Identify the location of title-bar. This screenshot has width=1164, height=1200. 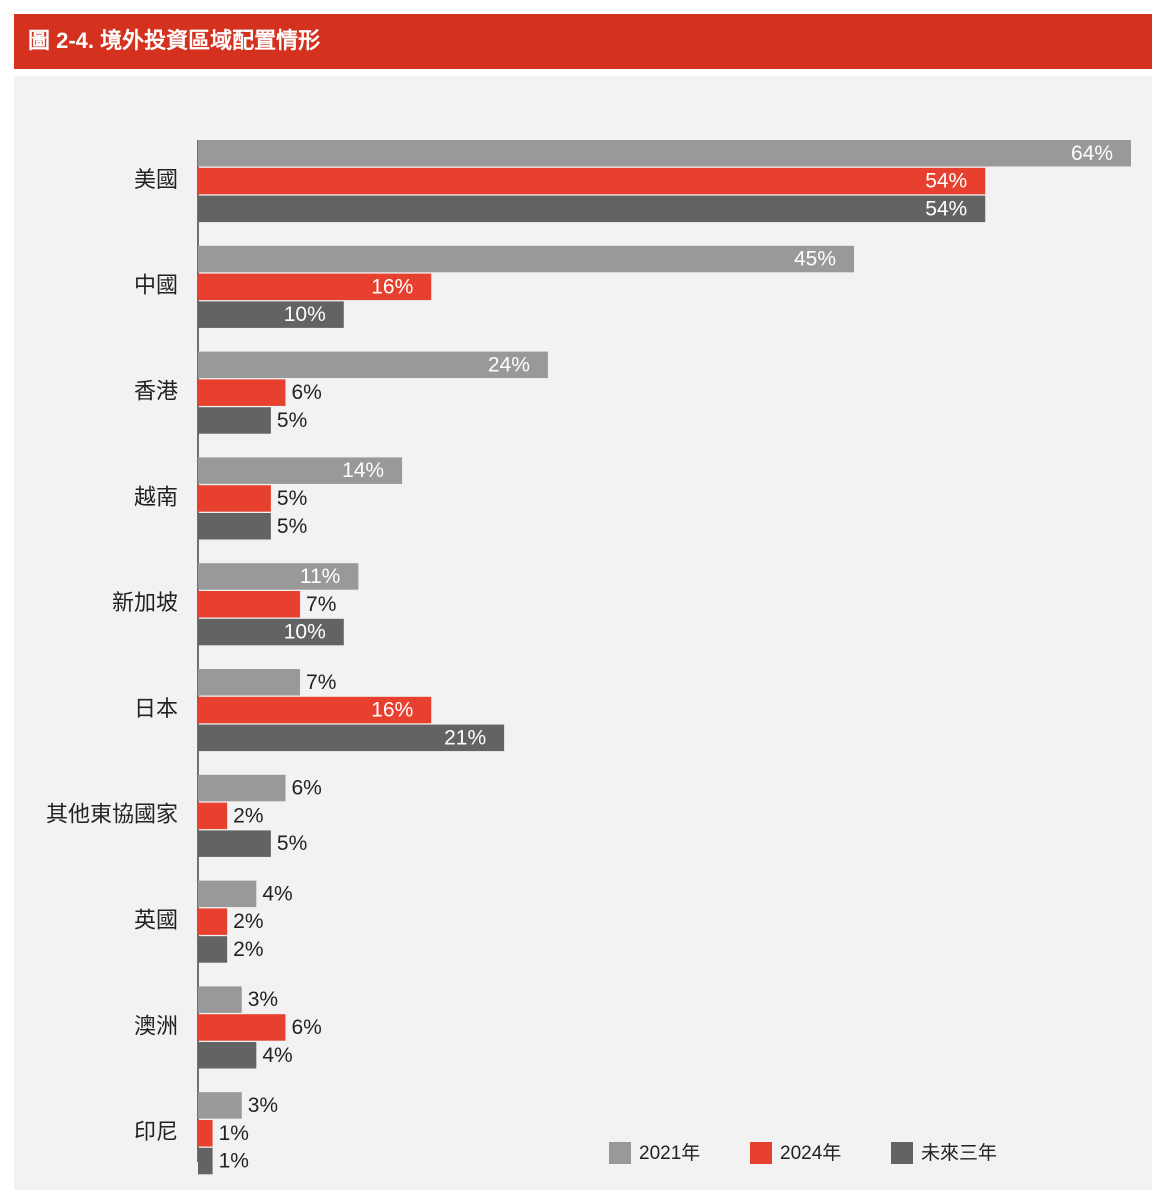
(583, 41).